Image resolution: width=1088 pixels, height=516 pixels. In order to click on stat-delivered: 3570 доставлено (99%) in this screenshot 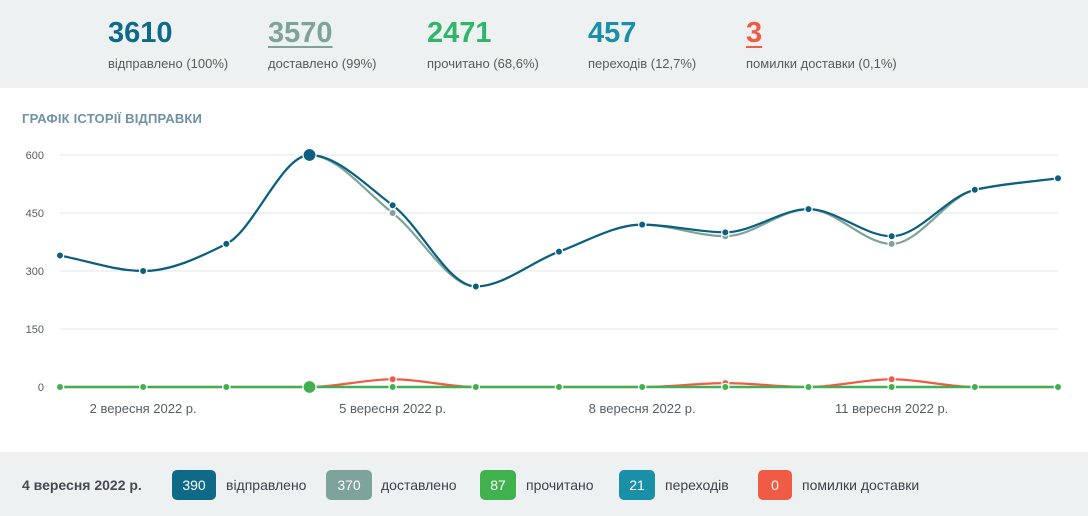, I will do `click(322, 42)`.